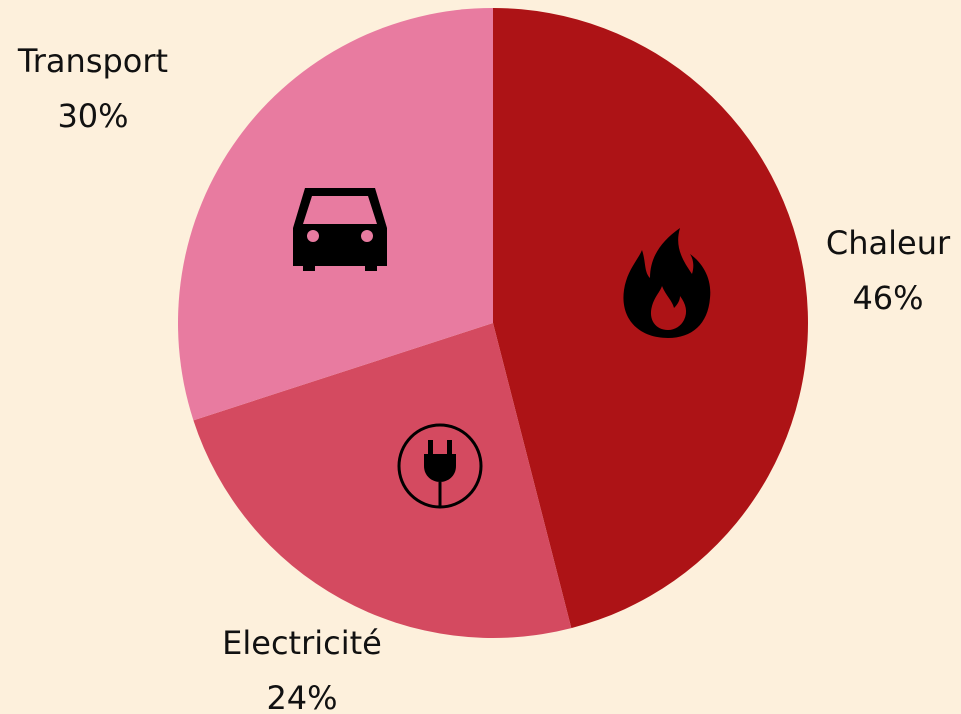 This screenshot has width=961, height=714. What do you see at coordinates (92, 116) in the screenshot?
I see `slice-value: 30%` at bounding box center [92, 116].